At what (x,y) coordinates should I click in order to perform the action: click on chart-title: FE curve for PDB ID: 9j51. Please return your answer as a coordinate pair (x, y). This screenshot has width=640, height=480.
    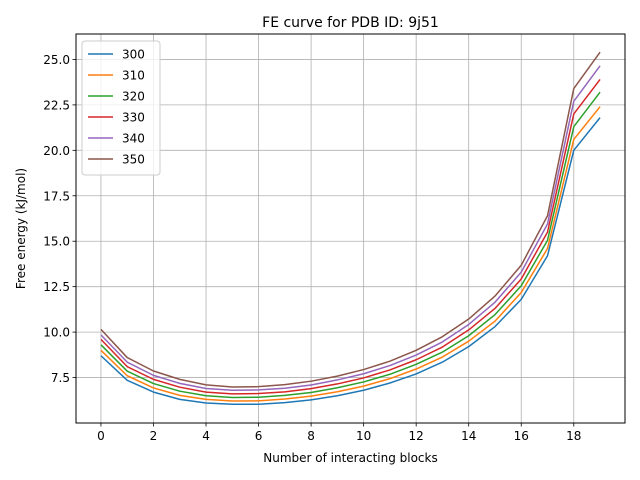
    Looking at the image, I should click on (350, 23).